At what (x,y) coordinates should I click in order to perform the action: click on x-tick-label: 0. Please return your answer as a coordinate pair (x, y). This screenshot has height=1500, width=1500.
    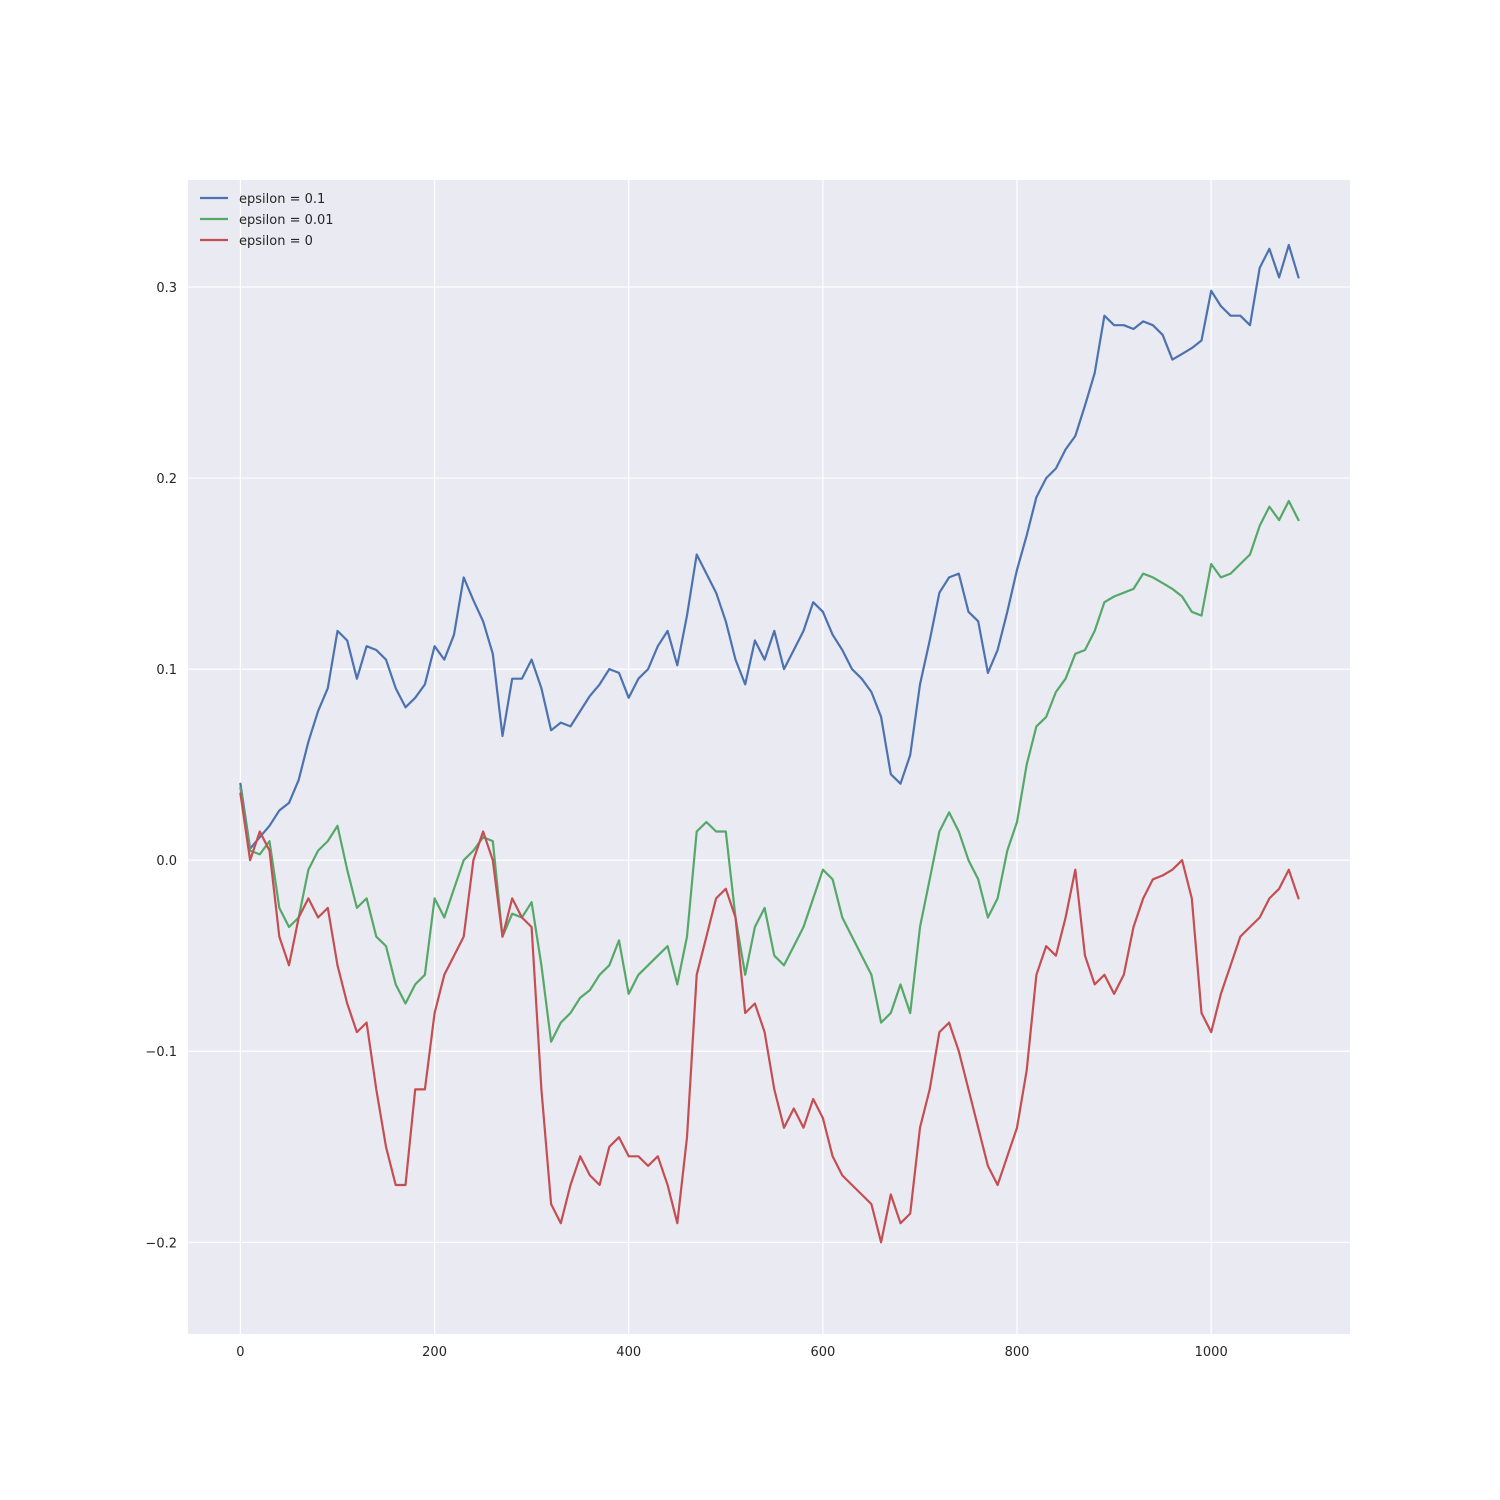
    Looking at the image, I should click on (240, 1352).